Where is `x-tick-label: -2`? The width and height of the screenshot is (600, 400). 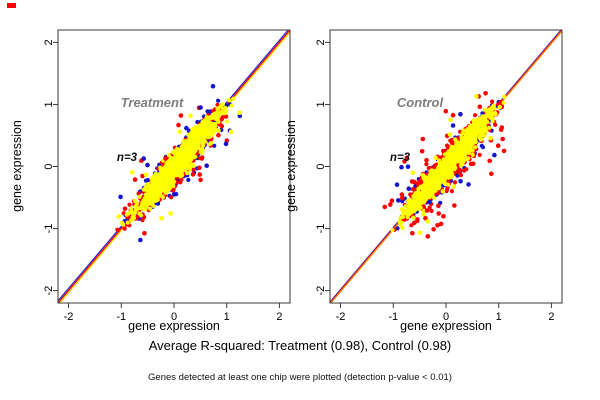
x-tick-label: -2 is located at coordinates (341, 317).